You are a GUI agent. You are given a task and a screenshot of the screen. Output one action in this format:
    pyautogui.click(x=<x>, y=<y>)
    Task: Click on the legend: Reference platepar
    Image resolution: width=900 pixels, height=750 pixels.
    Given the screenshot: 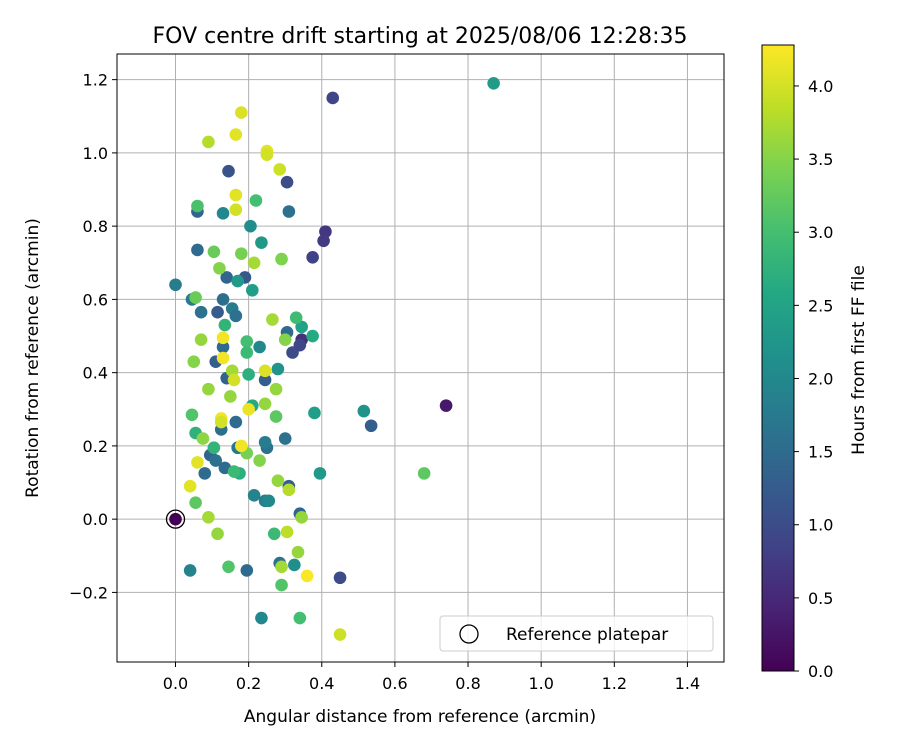 What is the action you would take?
    pyautogui.click(x=576, y=633)
    